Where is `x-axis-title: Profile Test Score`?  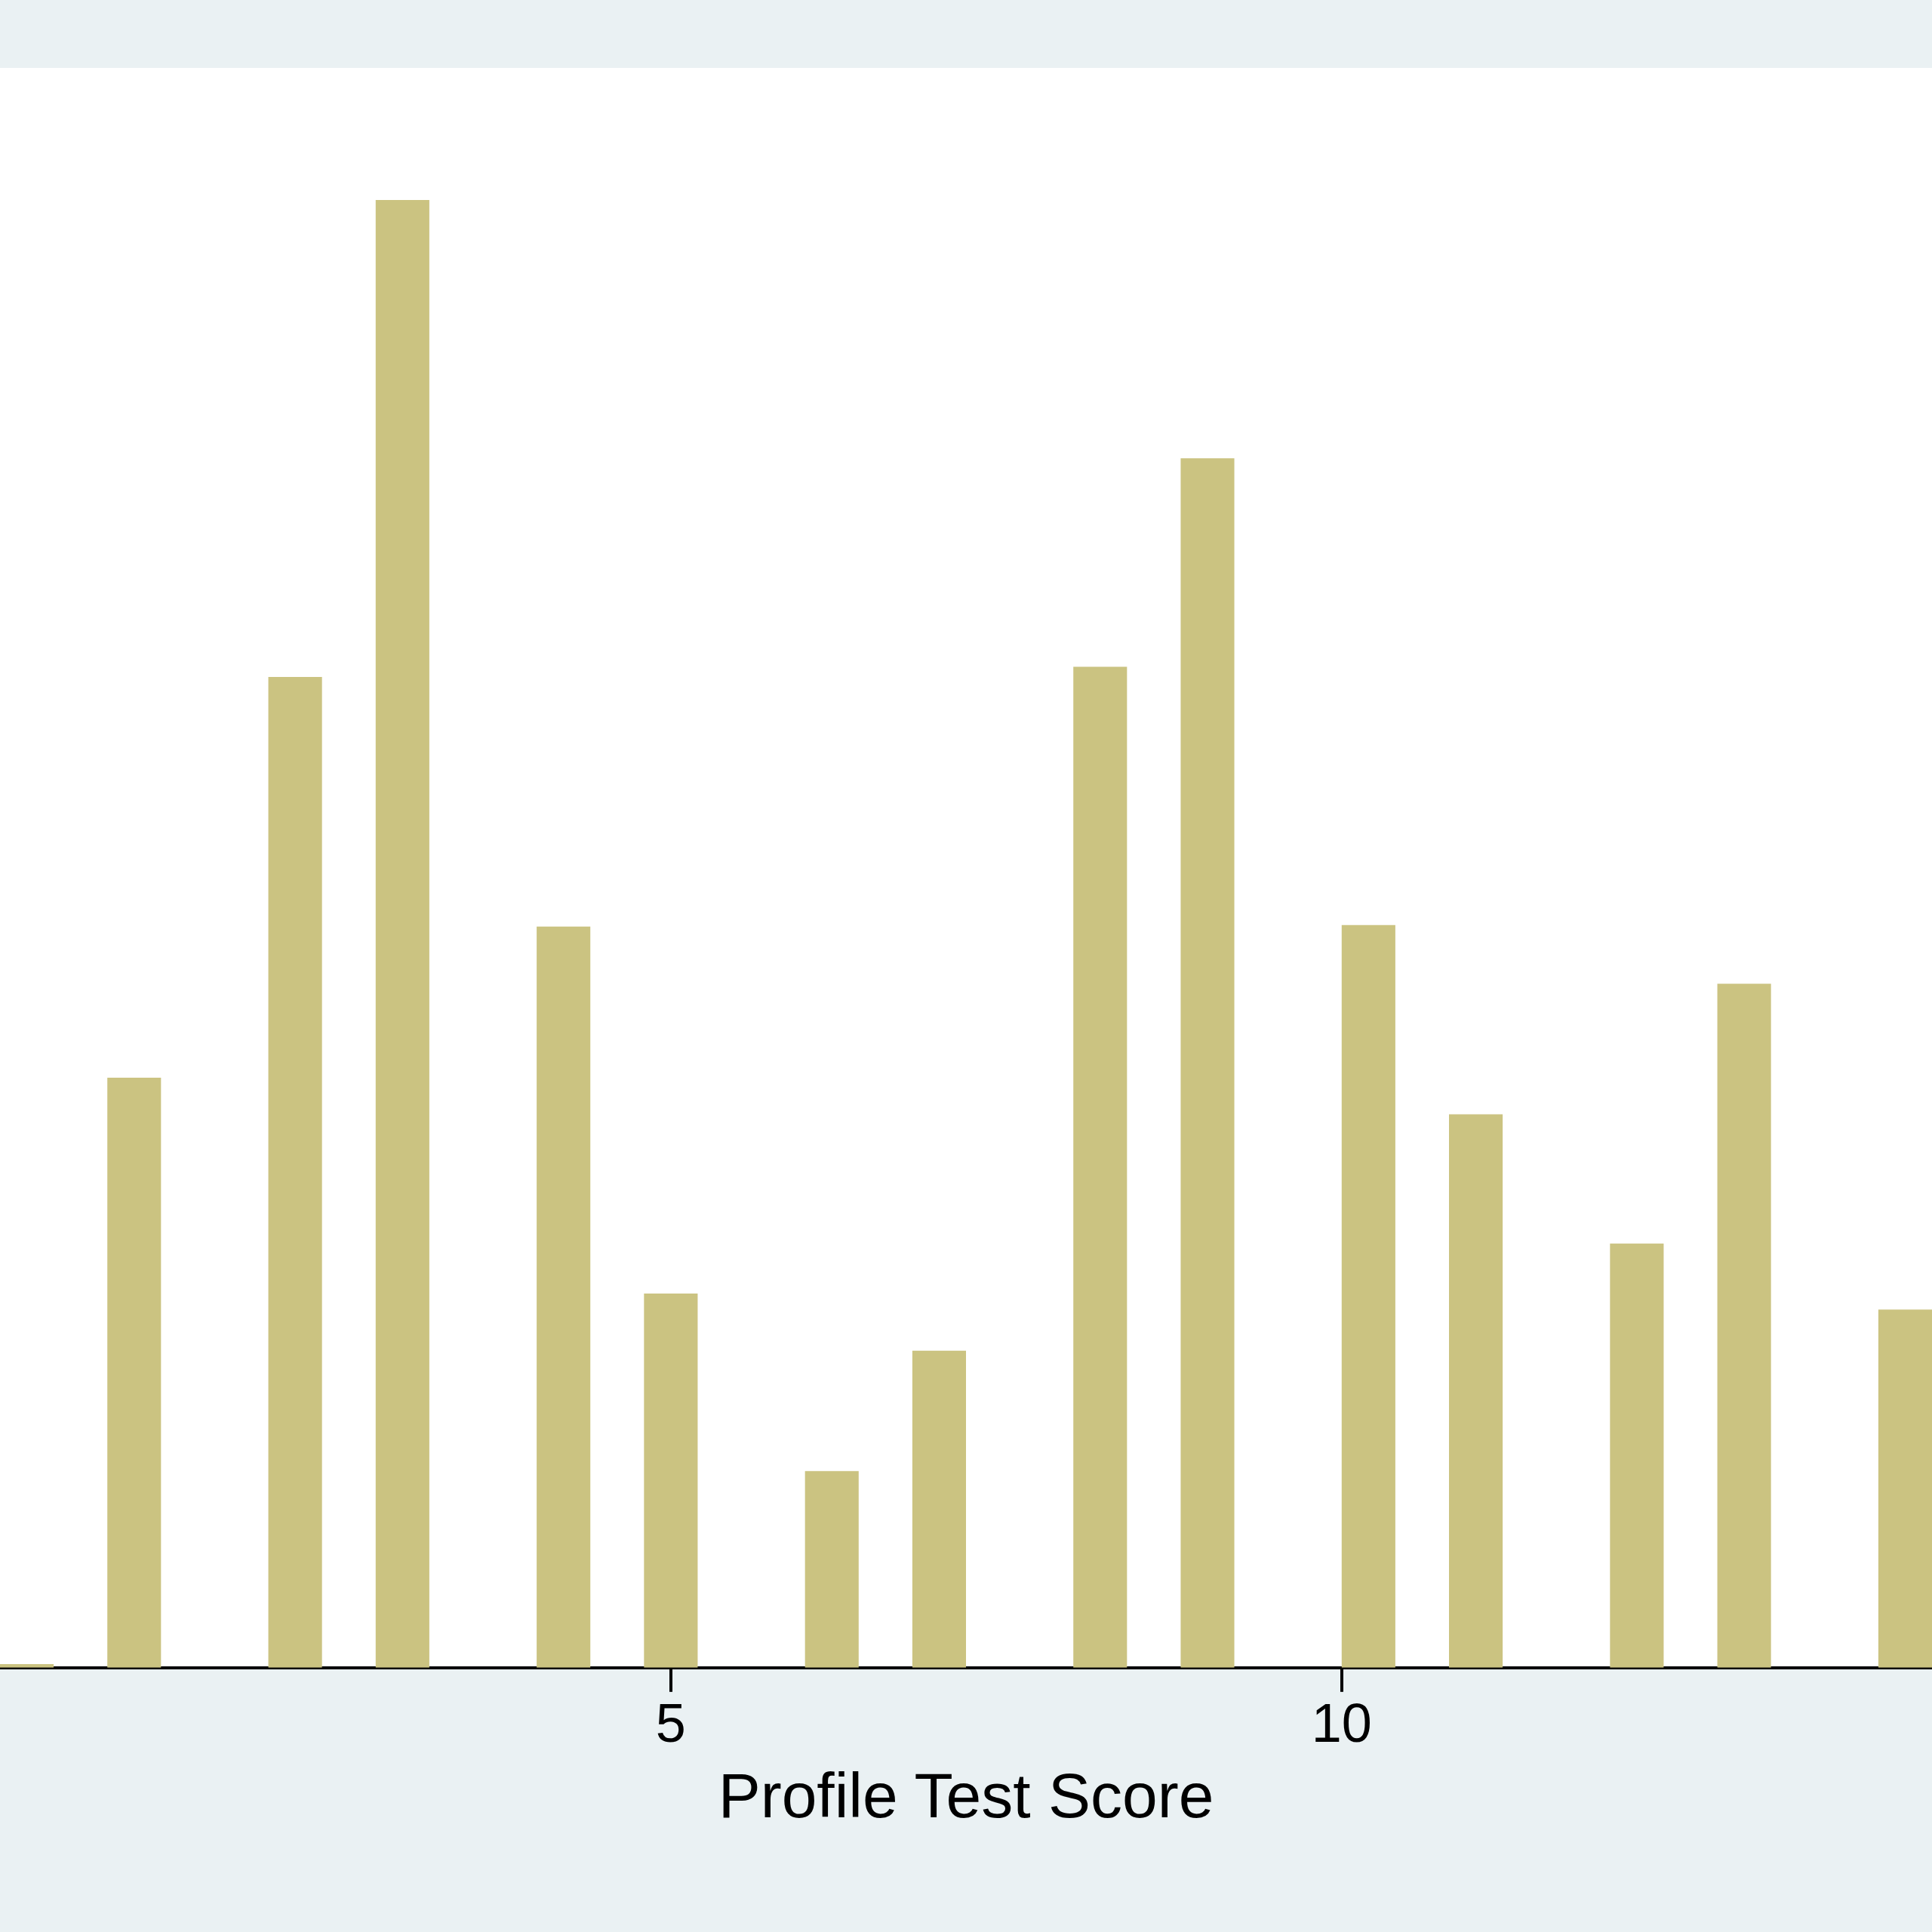 x-axis-title: Profile Test Score is located at coordinates (966, 1795).